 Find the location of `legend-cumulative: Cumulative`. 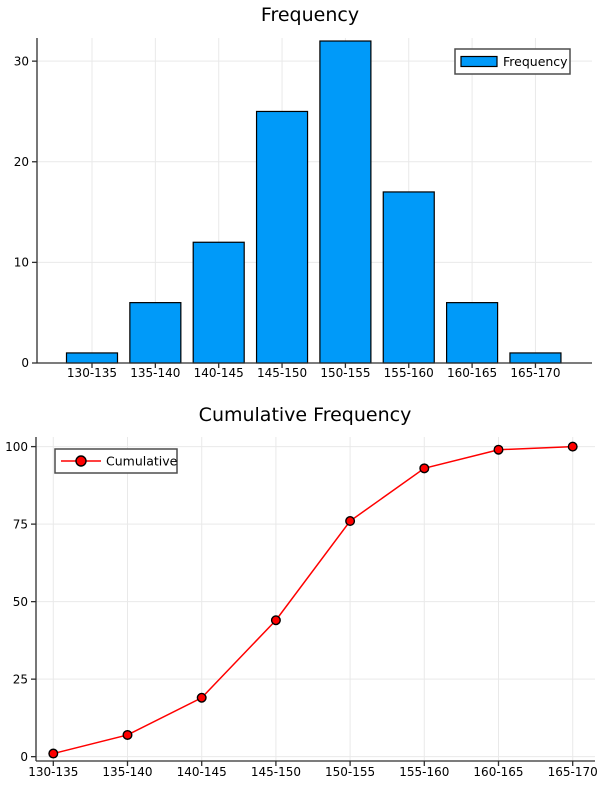

legend-cumulative: Cumulative is located at coordinates (116, 461).